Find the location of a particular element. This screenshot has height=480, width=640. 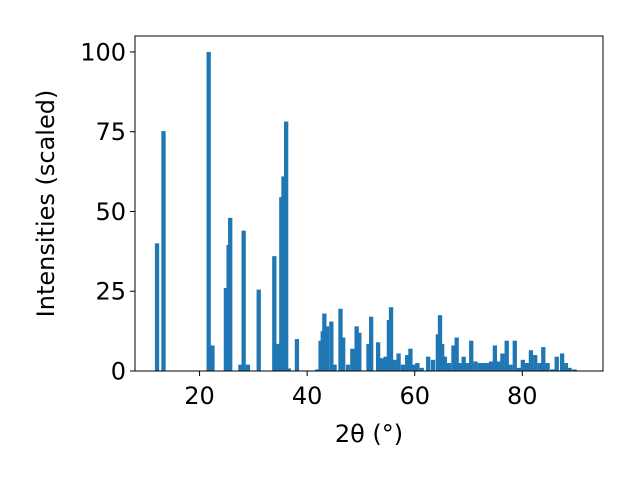

y-tick-label: 25 is located at coordinates (110, 292).